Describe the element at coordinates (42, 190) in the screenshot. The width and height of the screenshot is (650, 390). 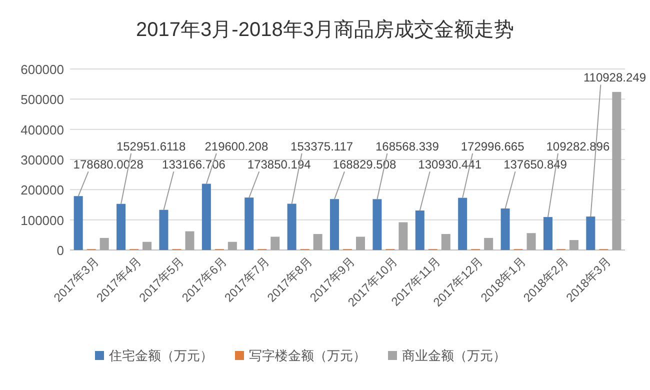
I see `y-tick-label: 200000` at that location.